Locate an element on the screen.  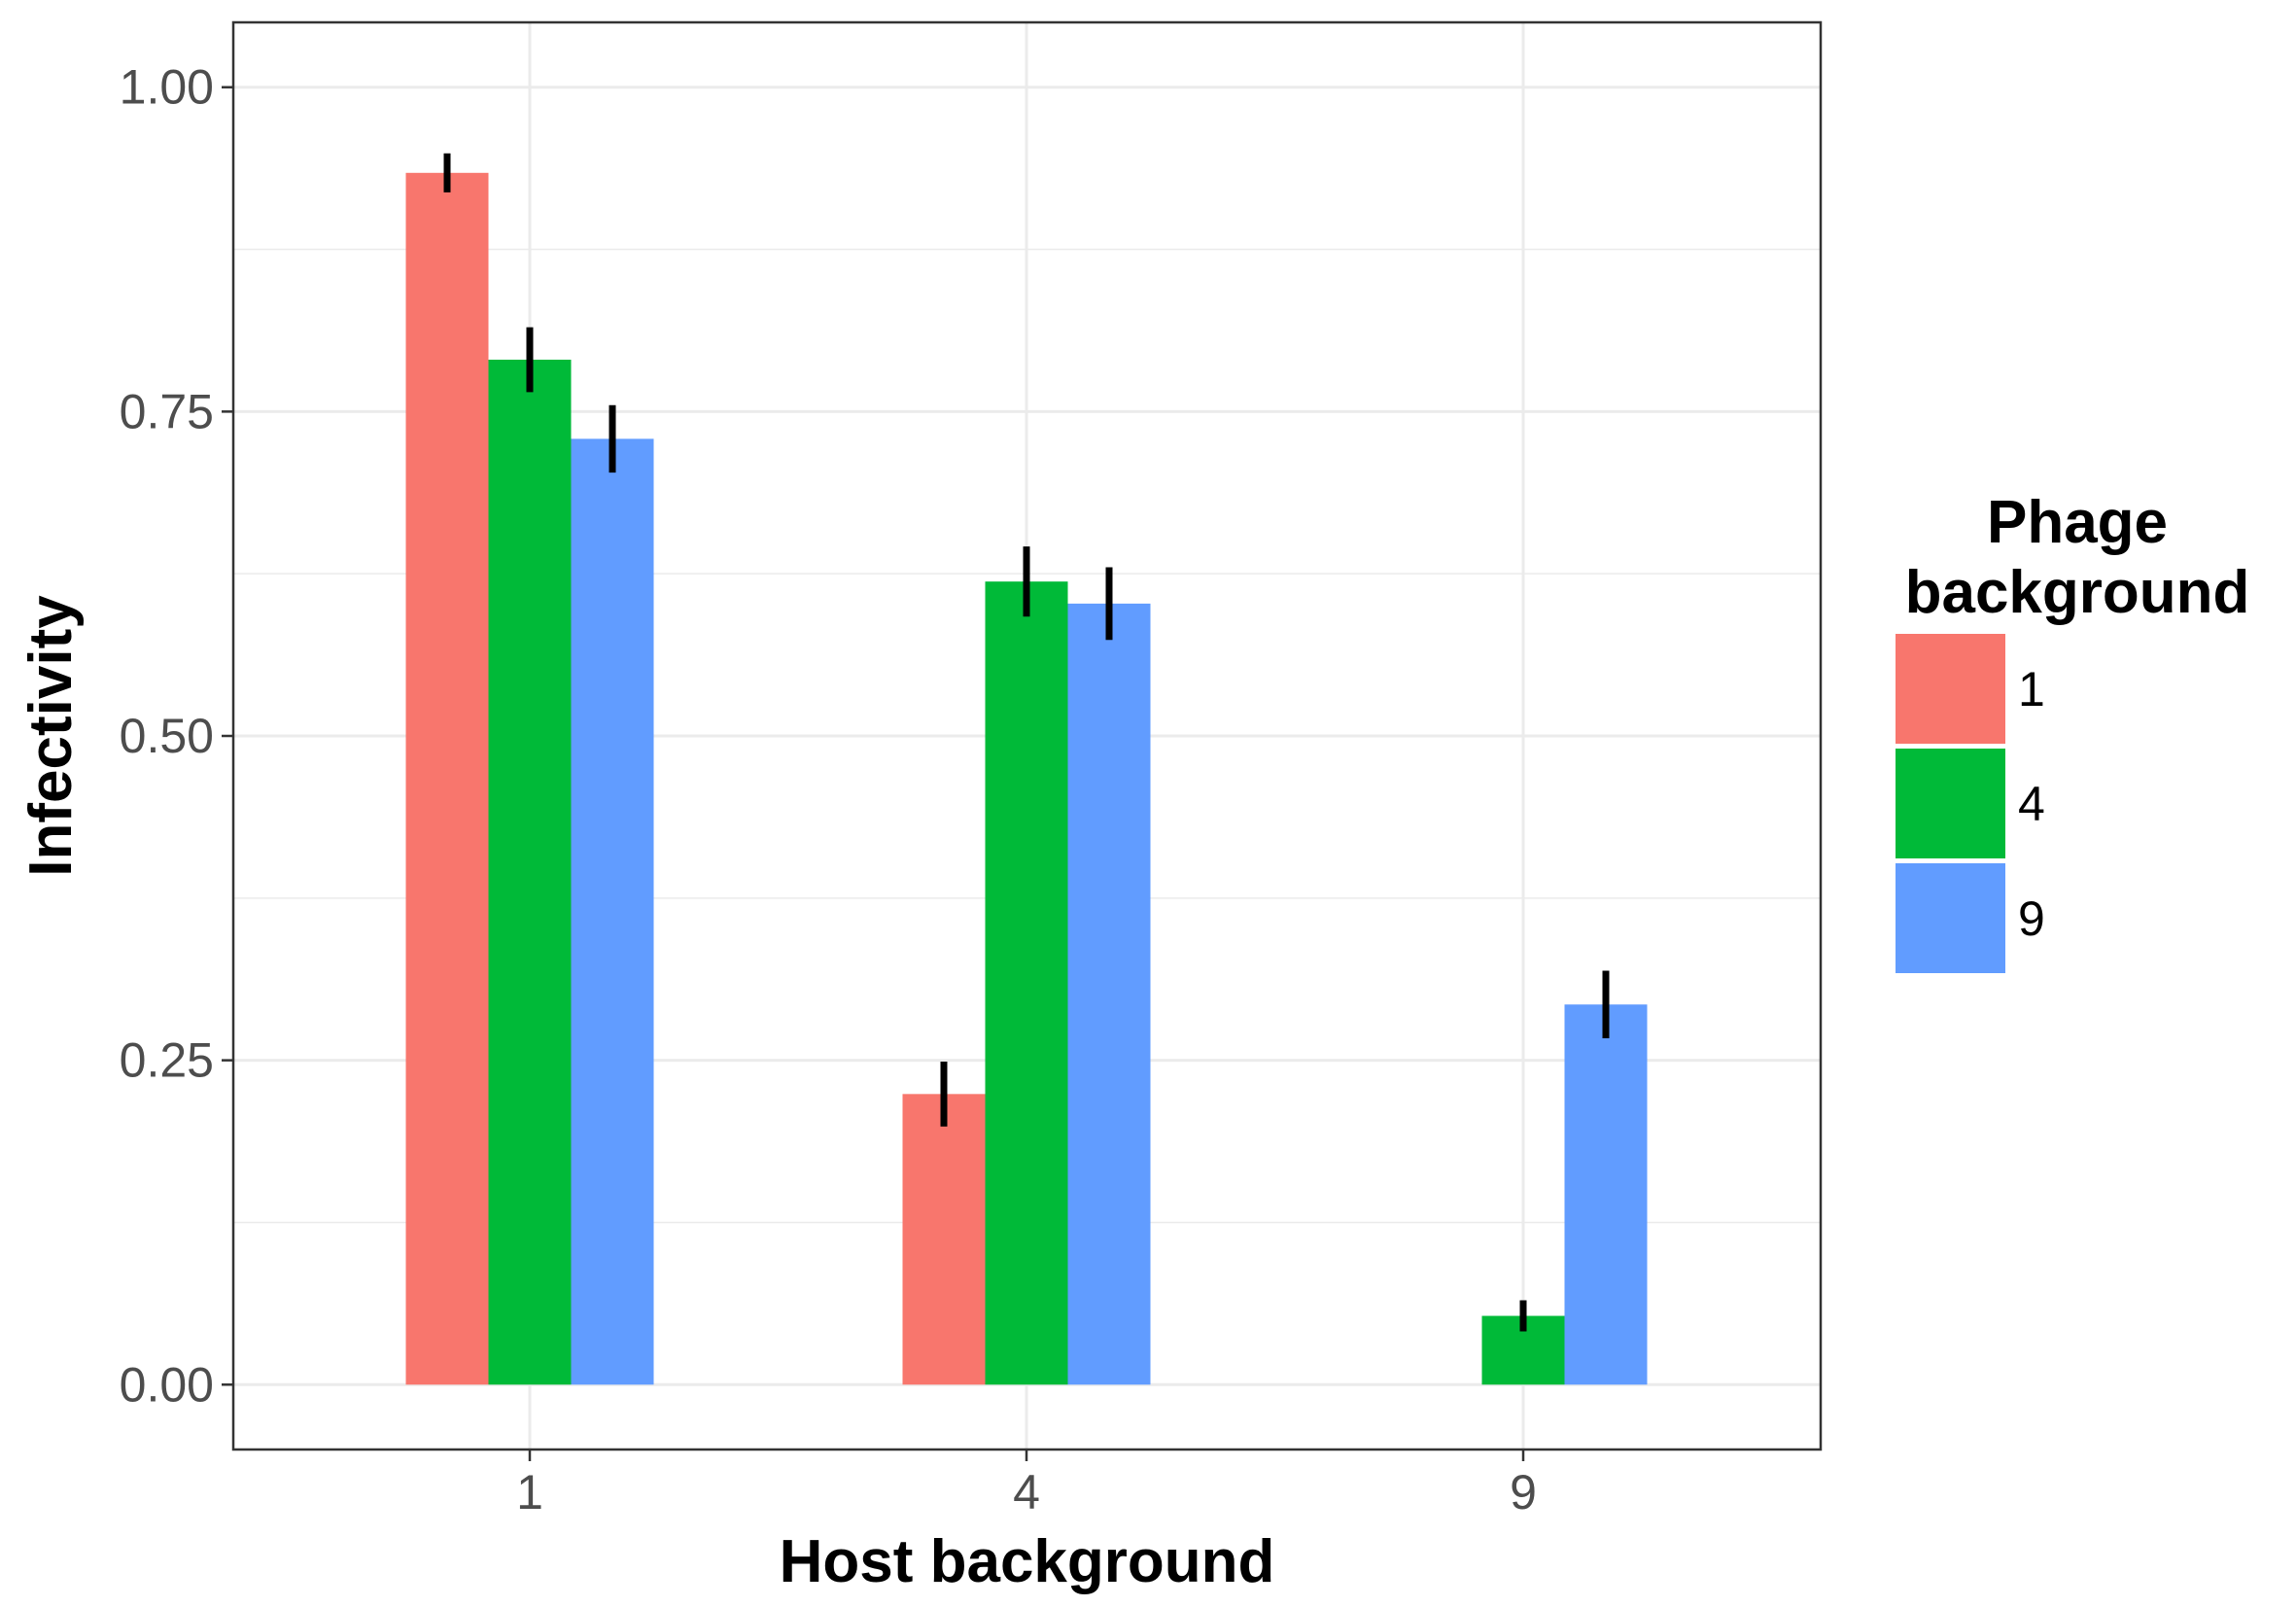
y-axis: 0.00 0.25 0.50 0.75 1.00 is located at coordinates (176, 736).